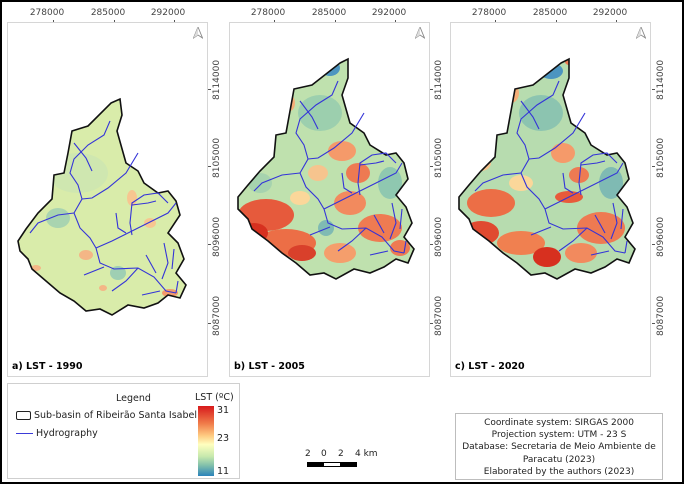  I want to click on info-line: Database: Secretaria de Meio Ambiente de, so click(559, 447).